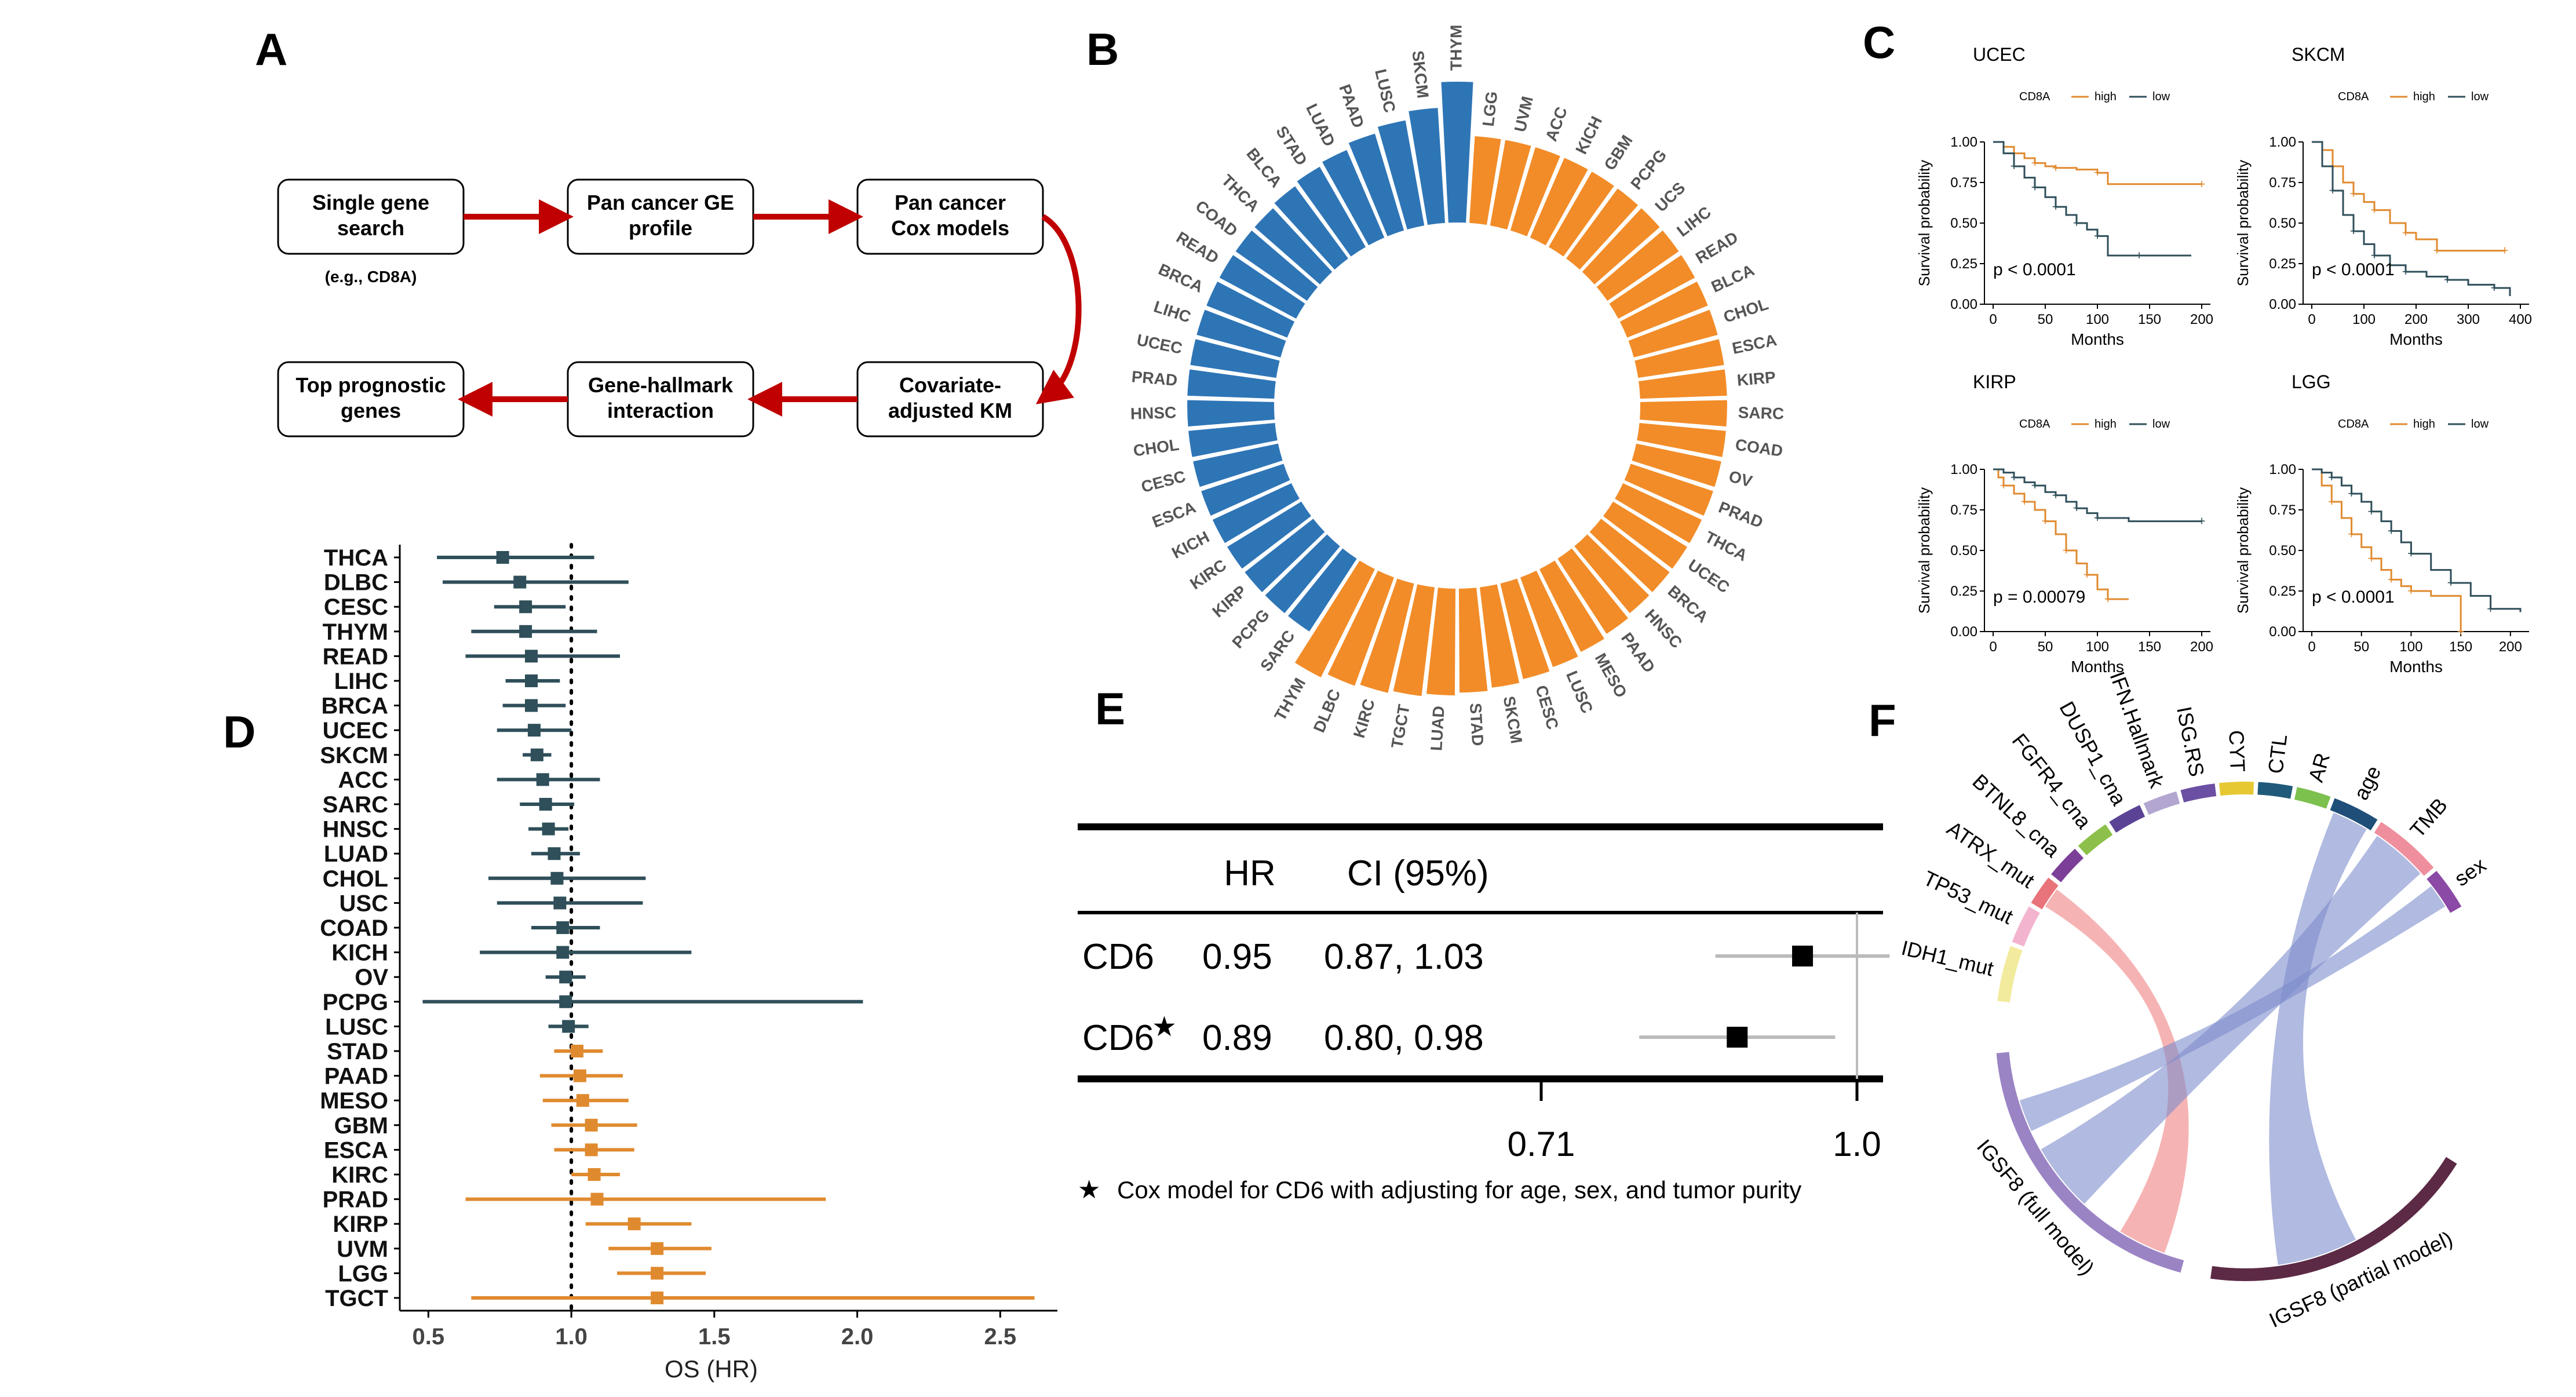 Image resolution: width=2576 pixels, height=1397 pixels. Describe the element at coordinates (1353, 197) in the screenshot. I see `circular-bar-luad` at that location.